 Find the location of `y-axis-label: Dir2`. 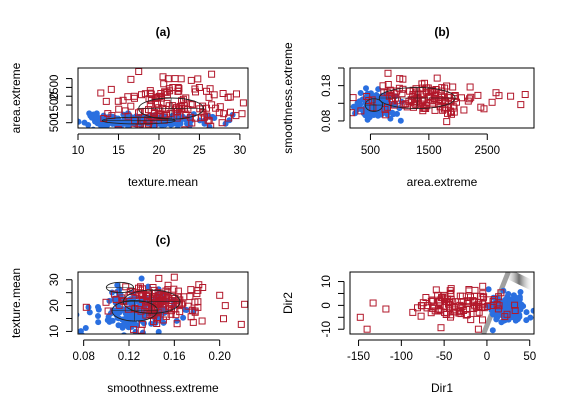

y-axis-label: Dir2 is located at coordinates (288, 303).